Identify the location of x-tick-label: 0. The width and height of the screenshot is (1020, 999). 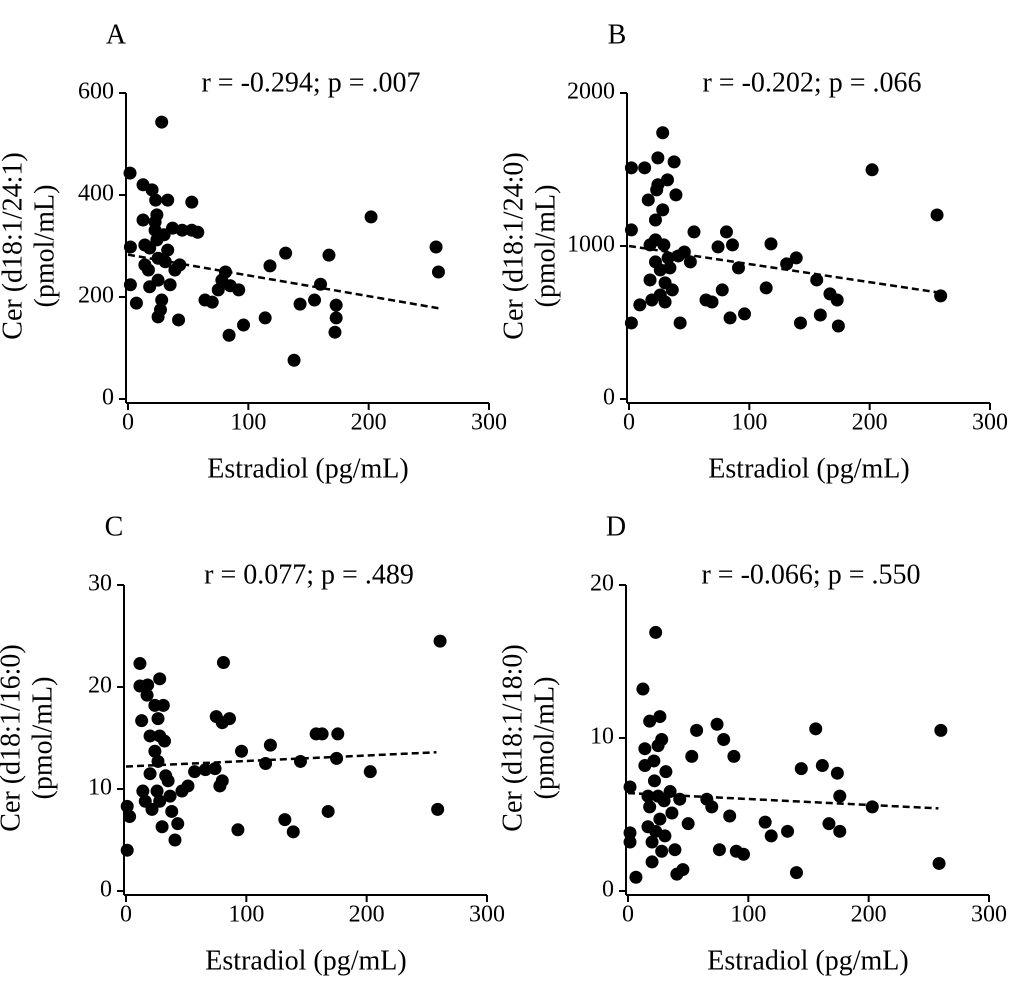
(629, 423).